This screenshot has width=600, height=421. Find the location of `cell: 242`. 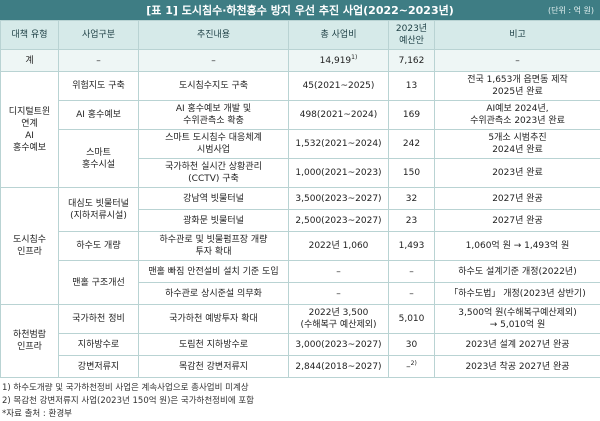

cell: 242 is located at coordinates (412, 144).